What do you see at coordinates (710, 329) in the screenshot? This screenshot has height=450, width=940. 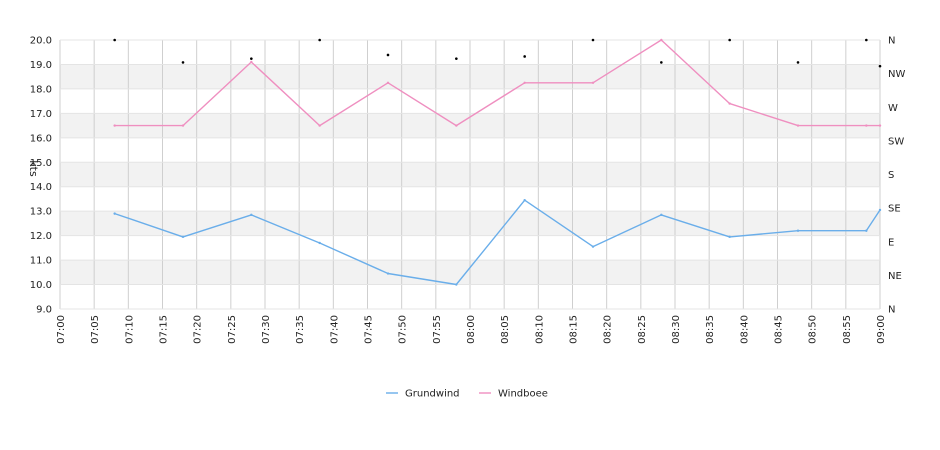 I see `x-tick-label: 08:35` at bounding box center [710, 329].